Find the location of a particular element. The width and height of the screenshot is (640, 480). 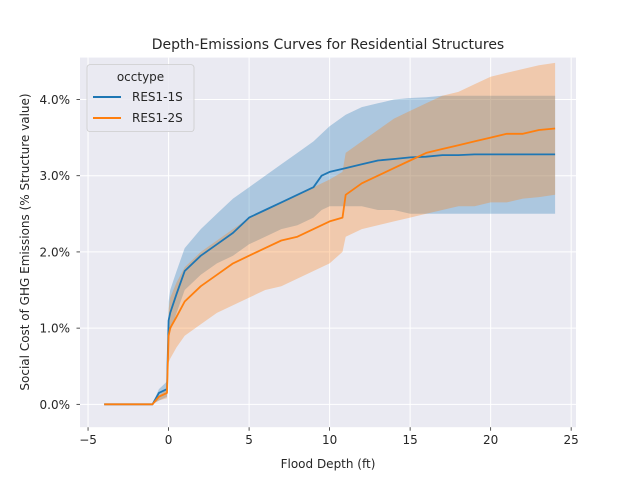

x-tick-label: 0 is located at coordinates (169, 440).